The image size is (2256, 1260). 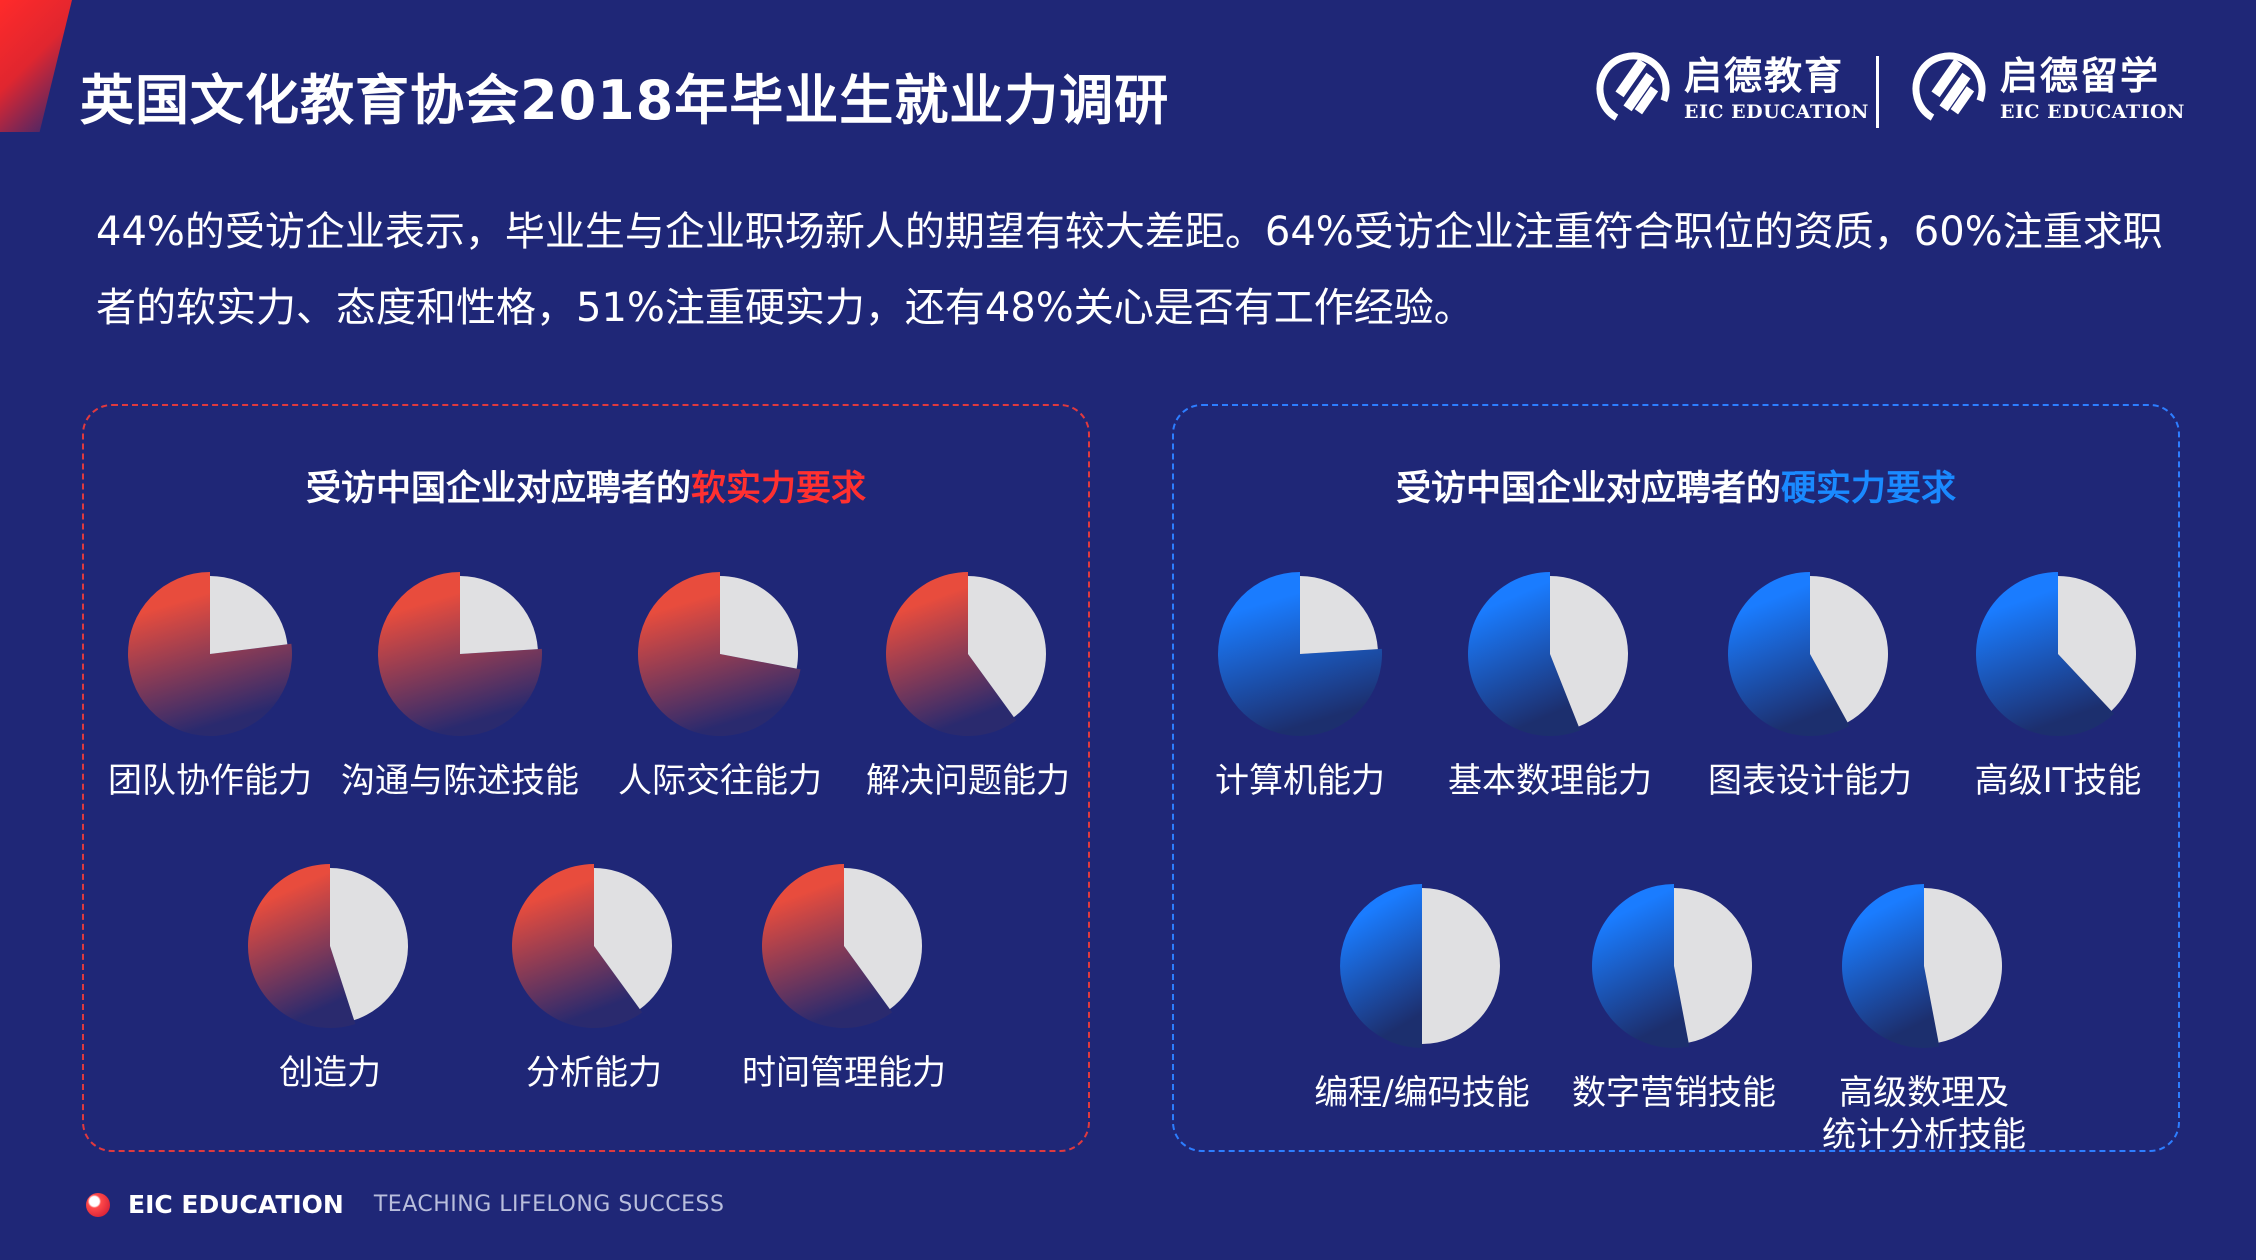 What do you see at coordinates (844, 1073) in the screenshot?
I see `soft-skill-label: 时间管理能力` at bounding box center [844, 1073].